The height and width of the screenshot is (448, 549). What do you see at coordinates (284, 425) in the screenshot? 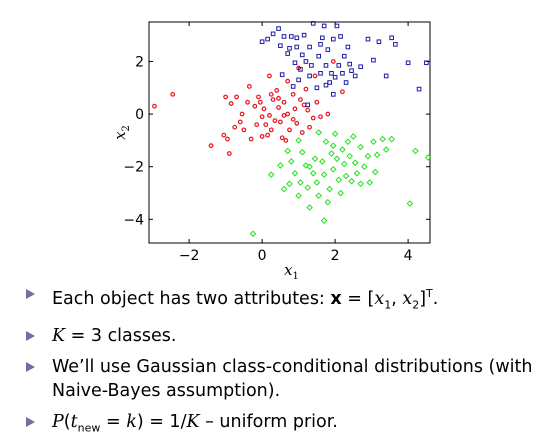
I see `bullet-prior: P(tnew = k) = 1/K – uniform prior.` at bounding box center [284, 425].